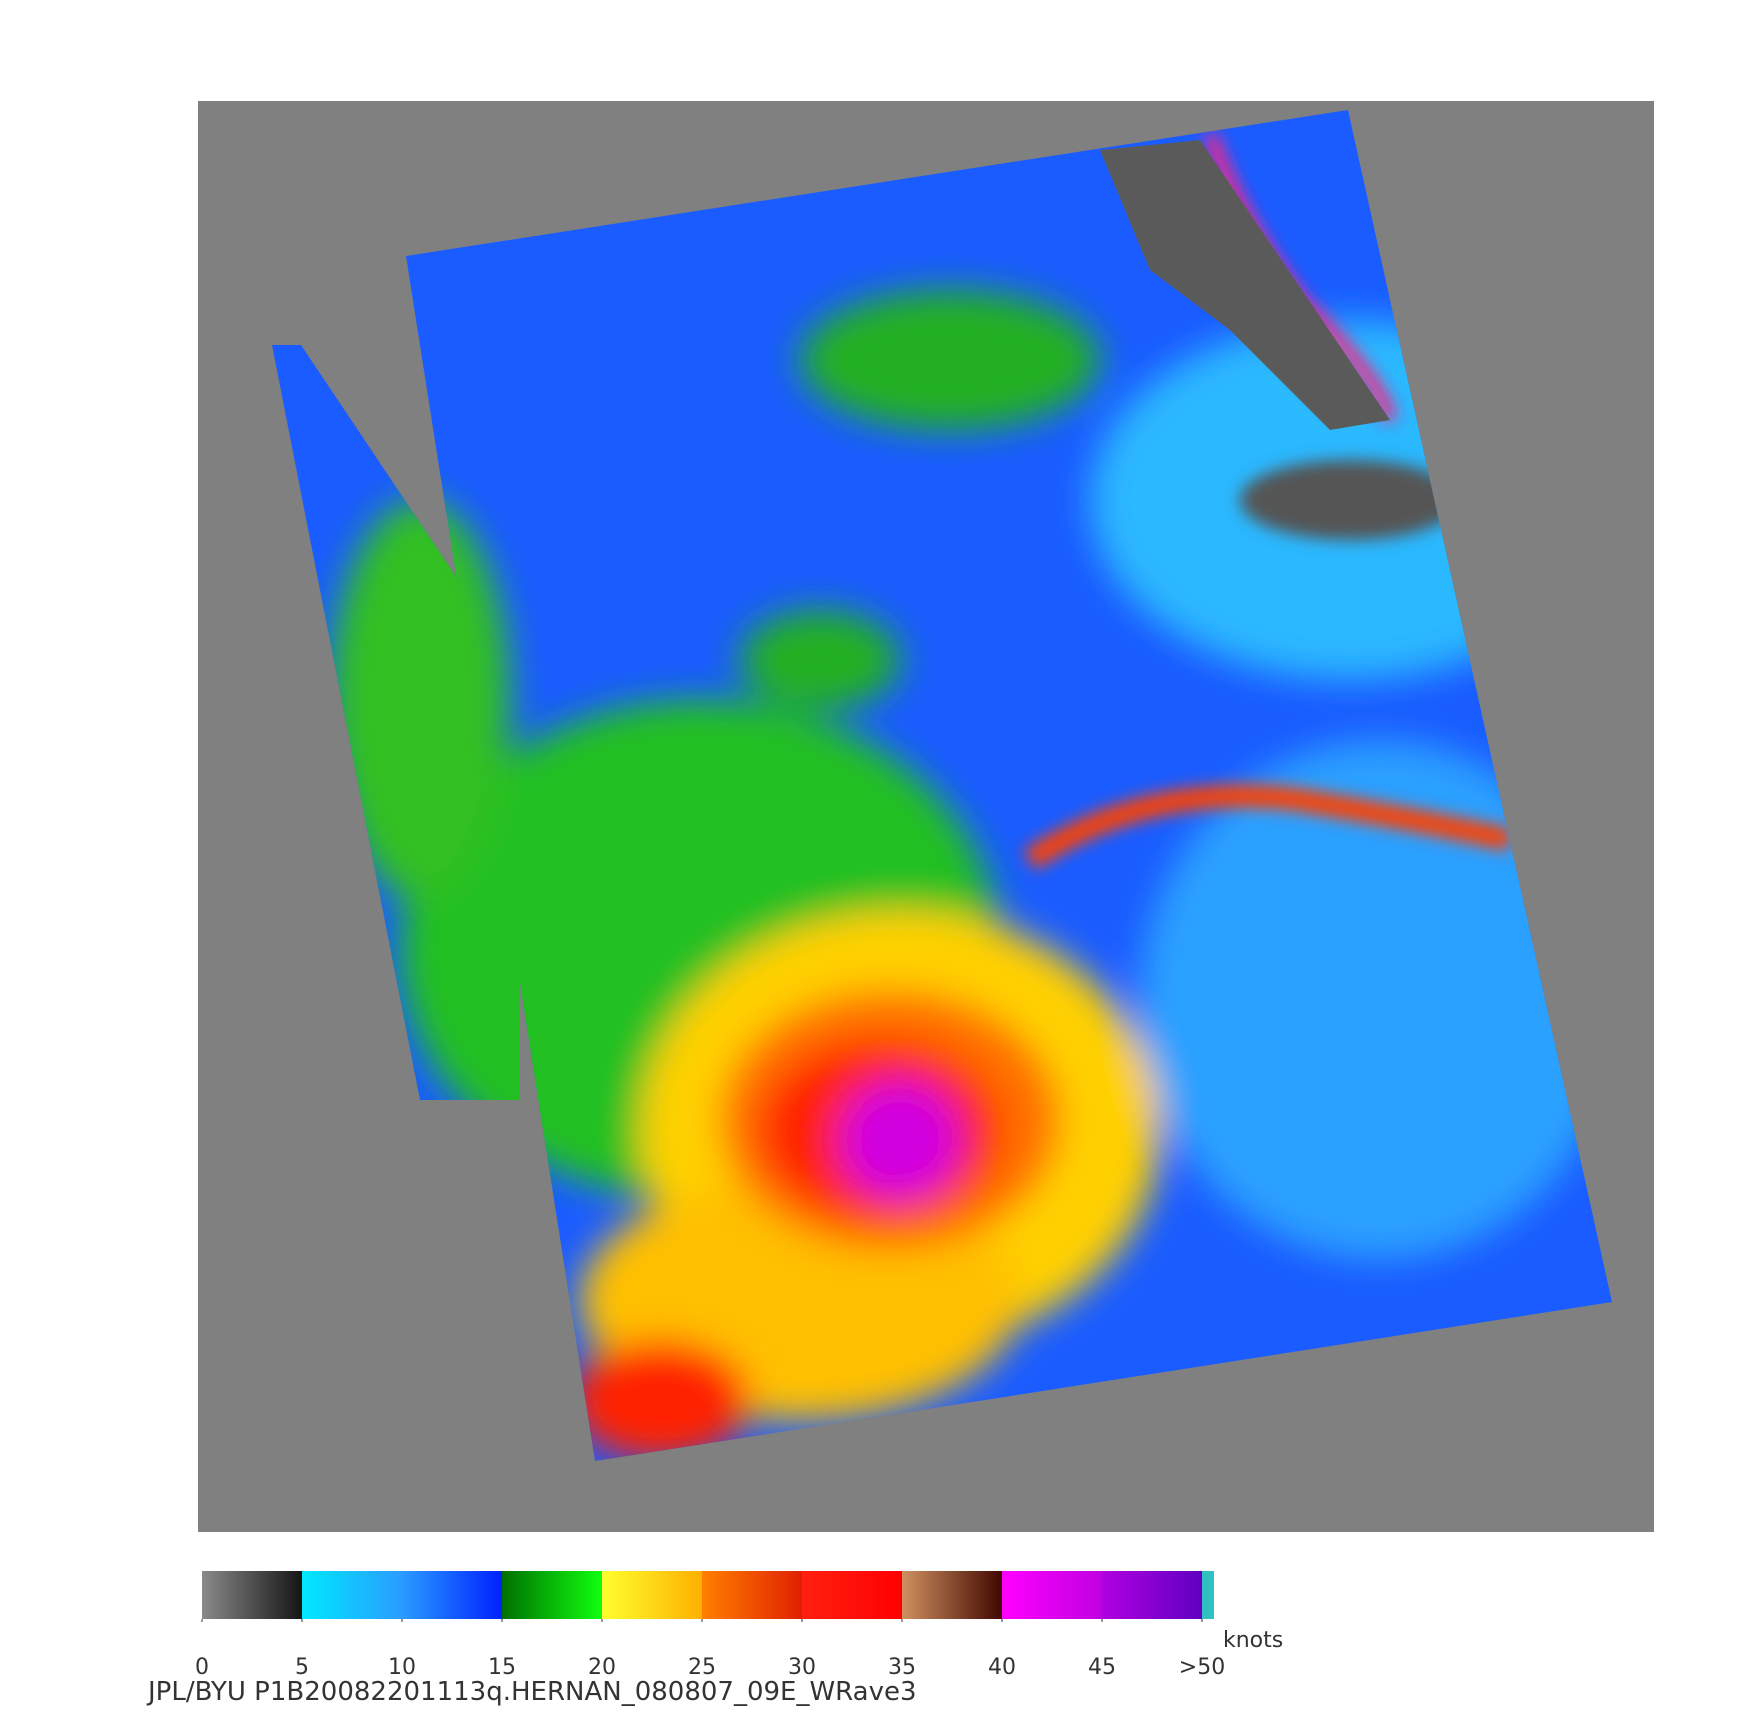 Image resolution: width=1740 pixels, height=1724 pixels. What do you see at coordinates (1253, 1640) in the screenshot?
I see `colorbar-unit: knots` at bounding box center [1253, 1640].